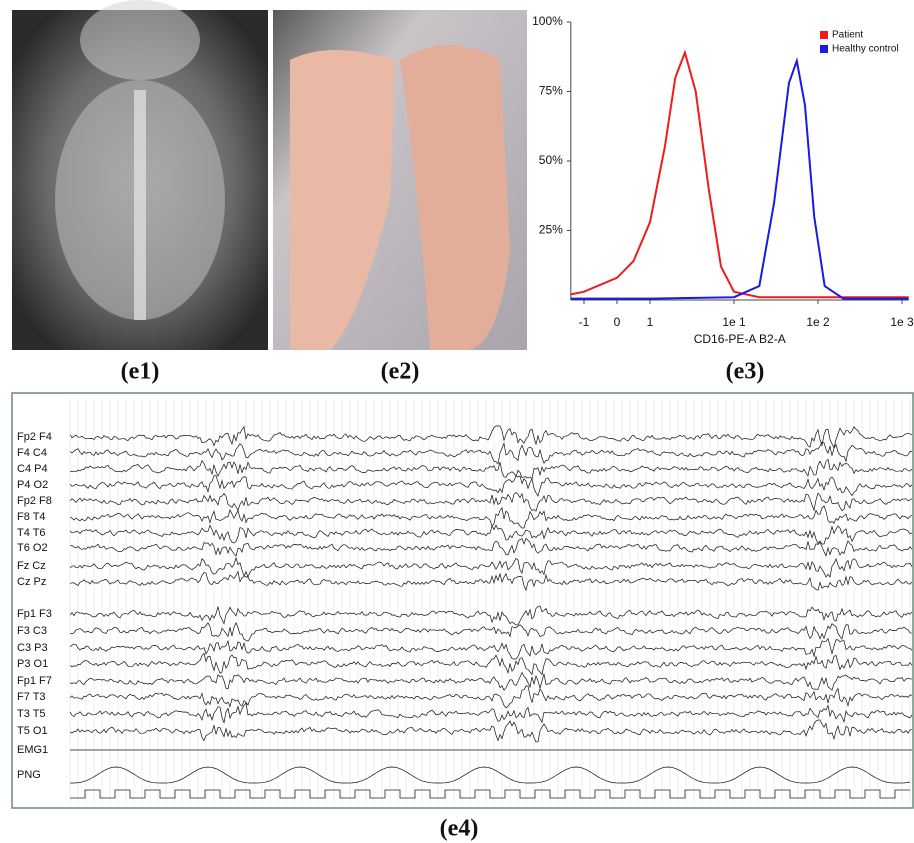  I want to click on channel-label: PNG, so click(29, 775).